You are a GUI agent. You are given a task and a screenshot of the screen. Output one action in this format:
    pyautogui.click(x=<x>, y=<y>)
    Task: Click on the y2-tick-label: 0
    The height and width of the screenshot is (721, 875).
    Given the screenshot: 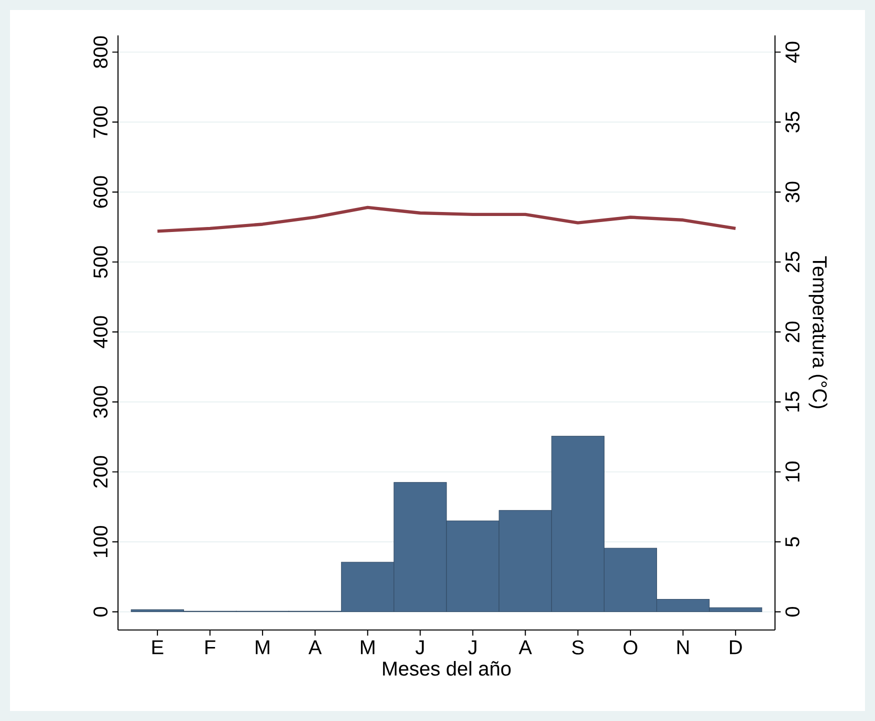 What is the action you would take?
    pyautogui.click(x=792, y=612)
    